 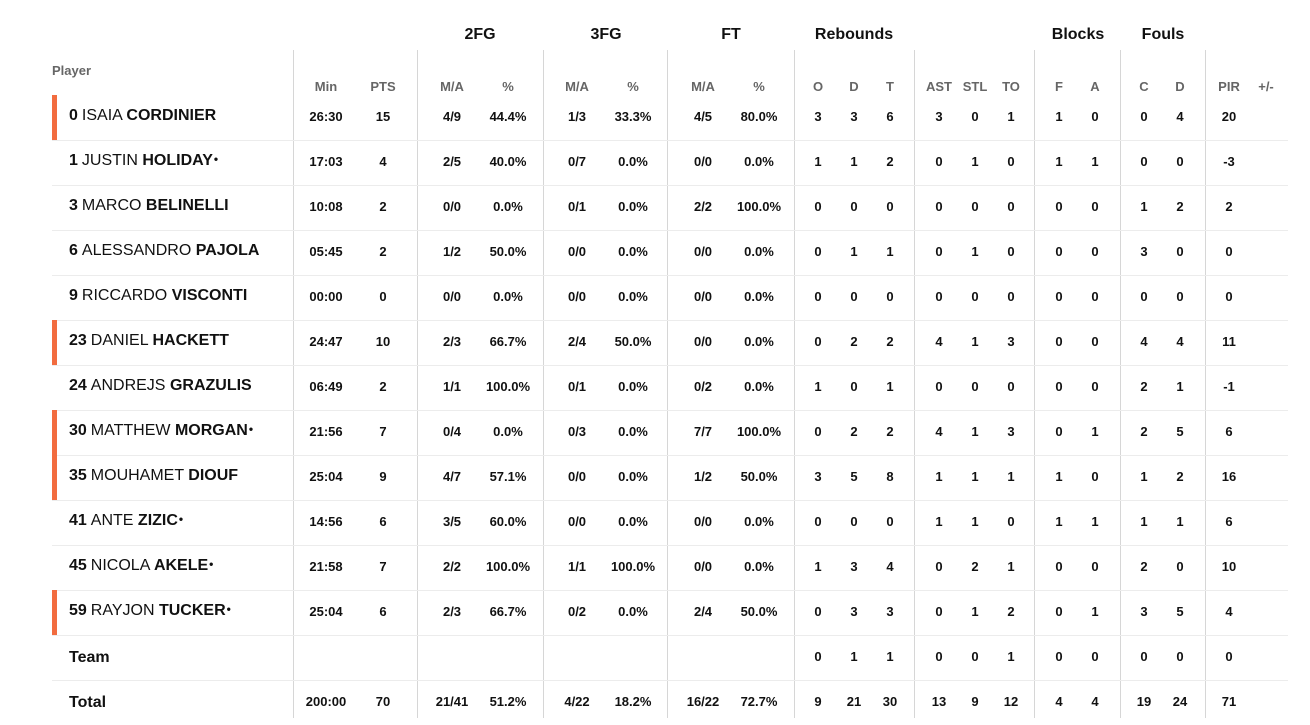 What do you see at coordinates (143, 116) in the screenshot?
I see `player-name-link: 0 ISAIA CORDINIER` at bounding box center [143, 116].